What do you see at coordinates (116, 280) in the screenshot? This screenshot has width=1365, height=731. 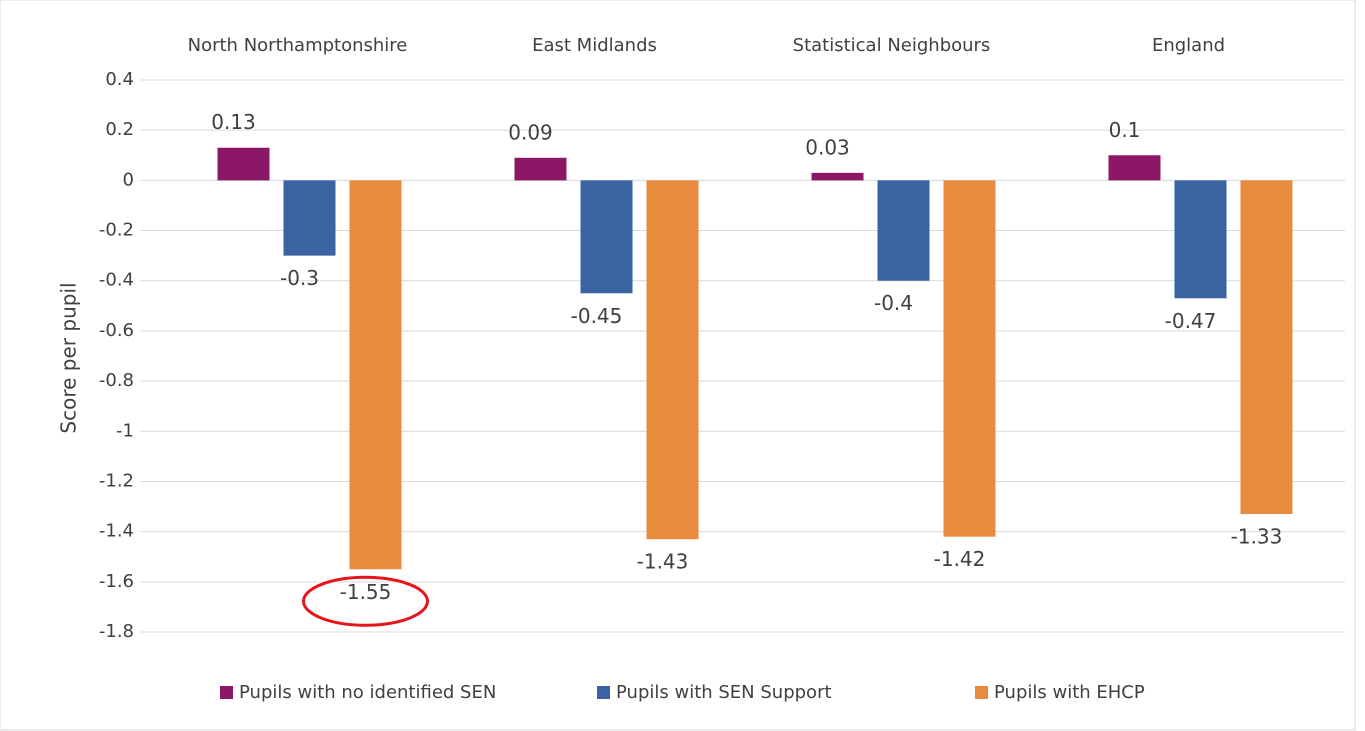 I see `y-tick-label: -0.4` at bounding box center [116, 280].